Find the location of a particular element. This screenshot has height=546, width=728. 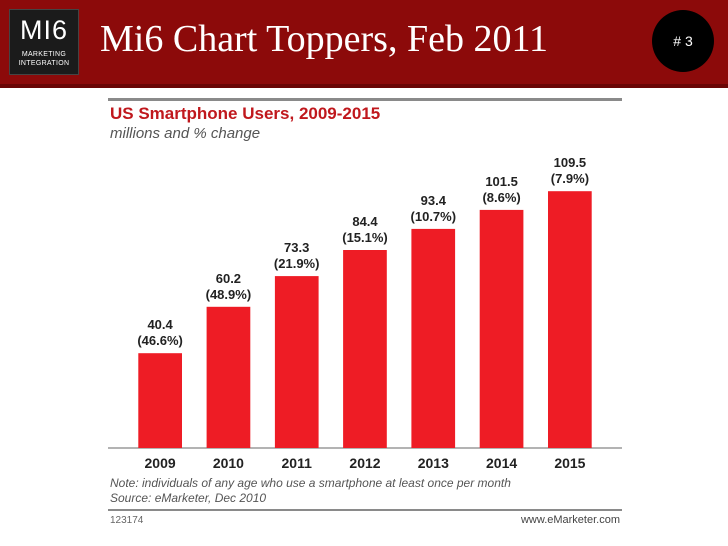

bar-2011 is located at coordinates (296, 362).